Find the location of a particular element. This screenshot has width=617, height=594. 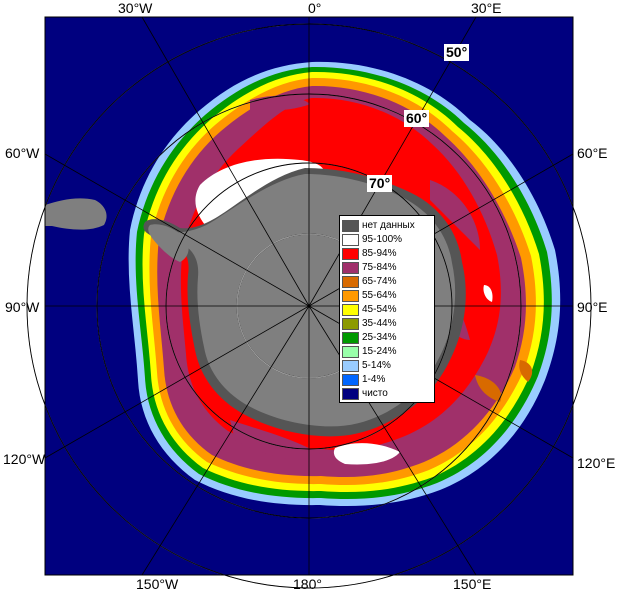

legend-item: 75-84% is located at coordinates (387, 267).